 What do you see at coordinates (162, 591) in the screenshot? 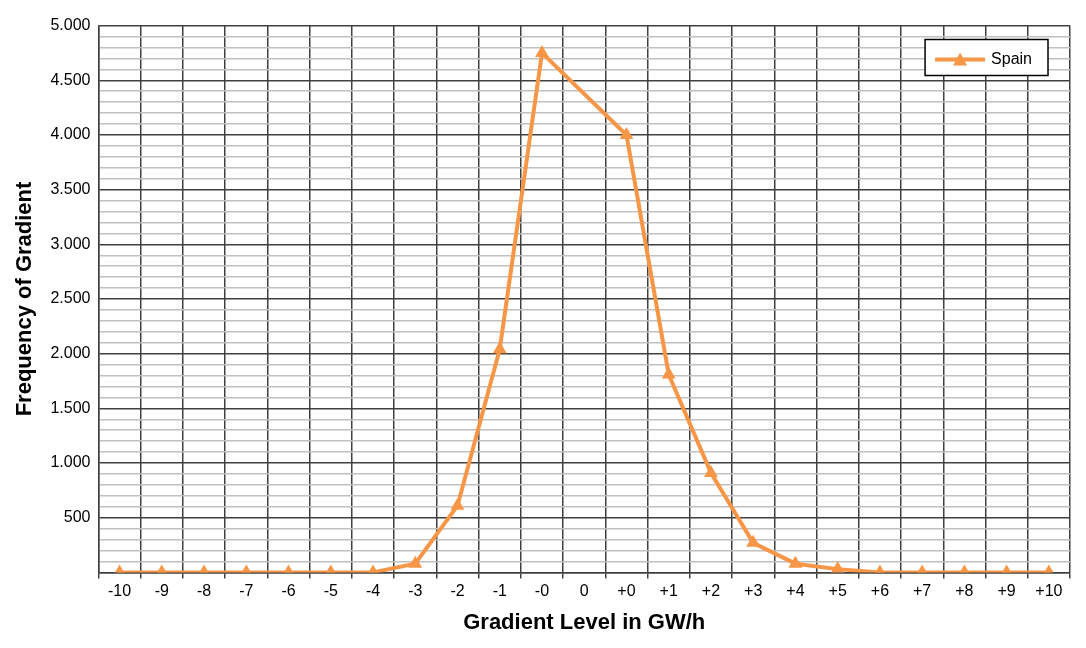
I see `x-tick-label: -9` at bounding box center [162, 591].